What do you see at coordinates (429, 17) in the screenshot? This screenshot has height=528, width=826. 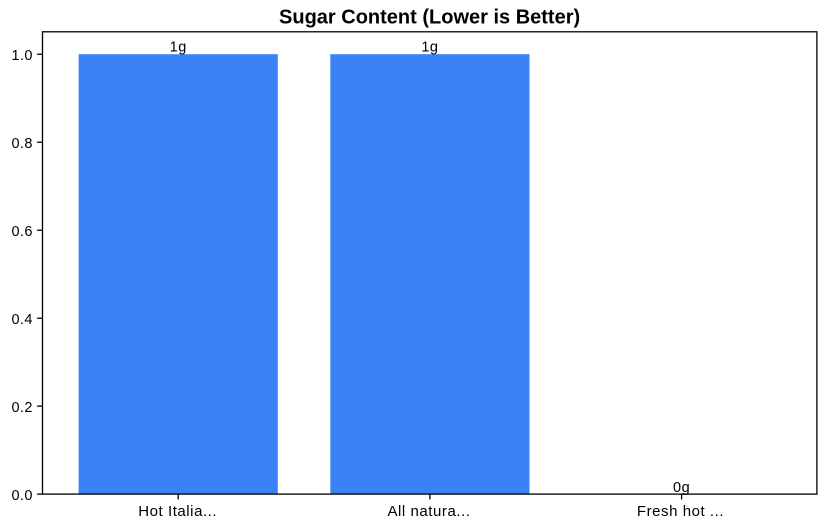 I see `svg-text:Sugar Content (Lower is Better: Sugar Content (Lower is Better)` at bounding box center [429, 17].